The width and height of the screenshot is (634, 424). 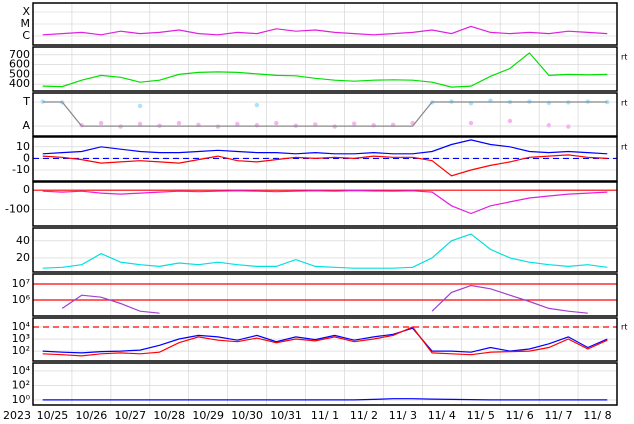 I want to click on year-label: 2023, so click(x=17, y=415).